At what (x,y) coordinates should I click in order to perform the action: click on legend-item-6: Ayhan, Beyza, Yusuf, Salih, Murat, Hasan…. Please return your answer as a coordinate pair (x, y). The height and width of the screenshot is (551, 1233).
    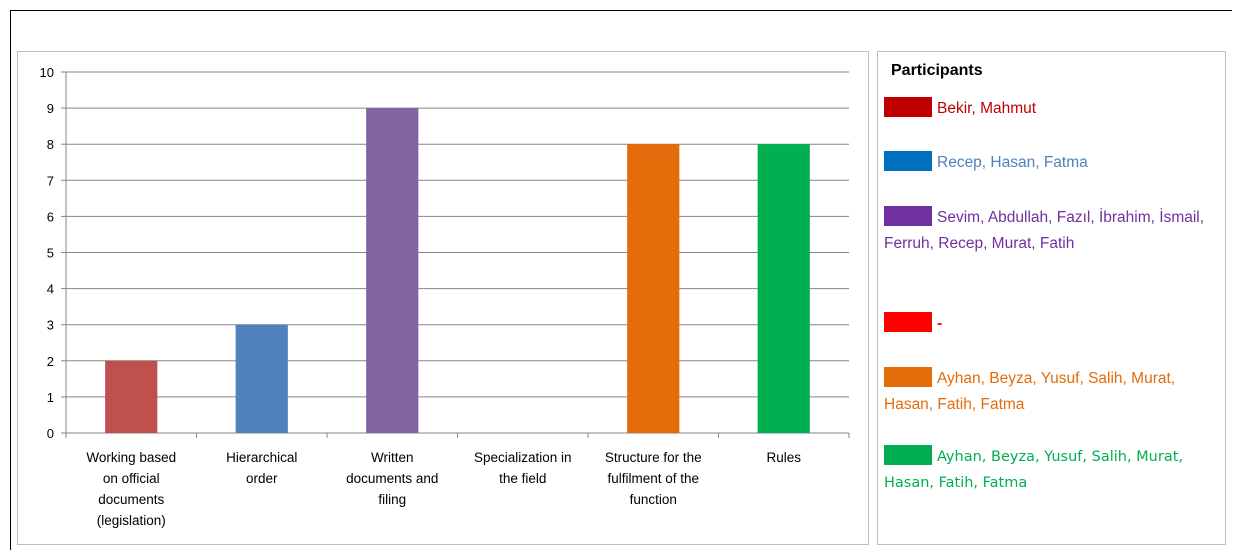
    Looking at the image, I should click on (1051, 470).